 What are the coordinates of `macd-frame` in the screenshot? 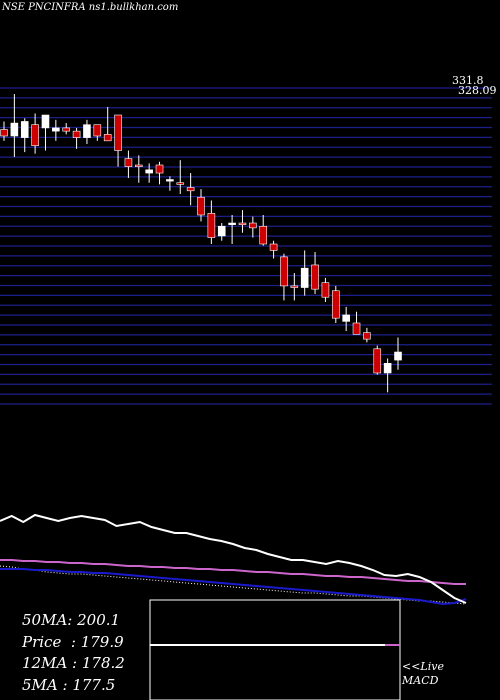 It's located at (275, 649).